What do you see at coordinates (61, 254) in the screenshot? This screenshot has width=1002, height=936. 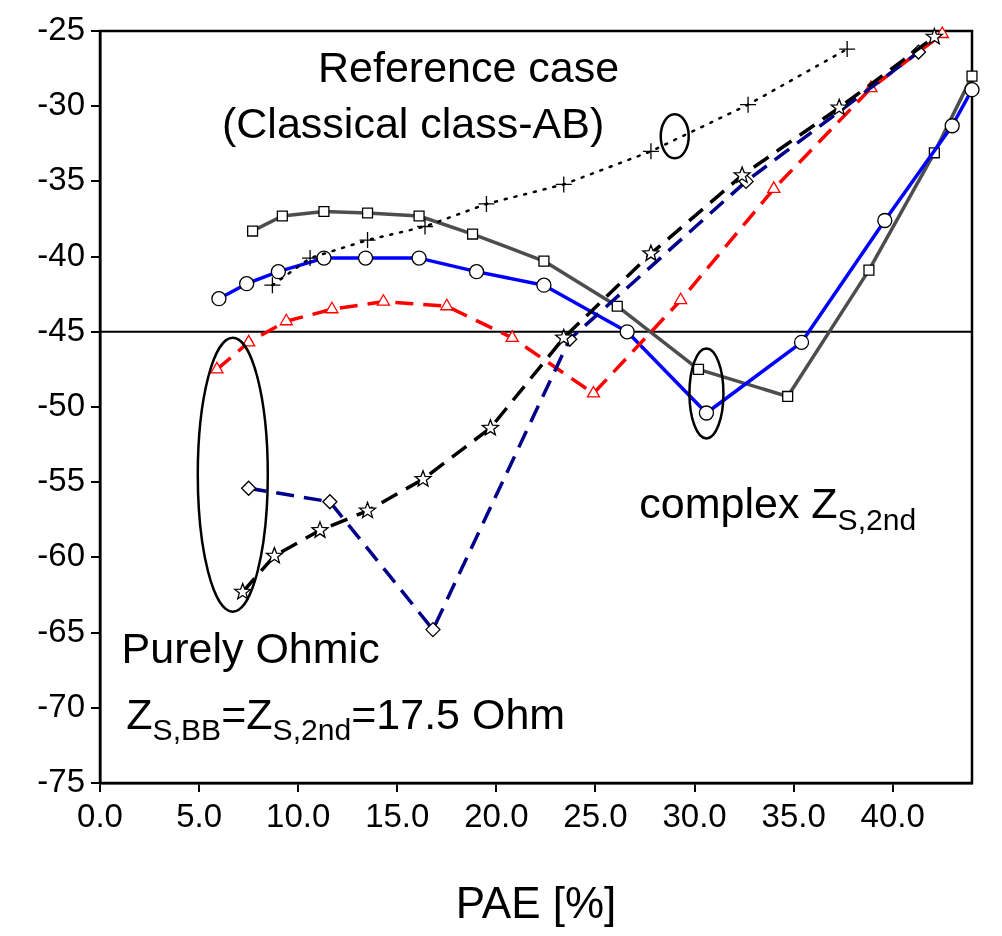 I see `y-tick-label: -40` at bounding box center [61, 254].